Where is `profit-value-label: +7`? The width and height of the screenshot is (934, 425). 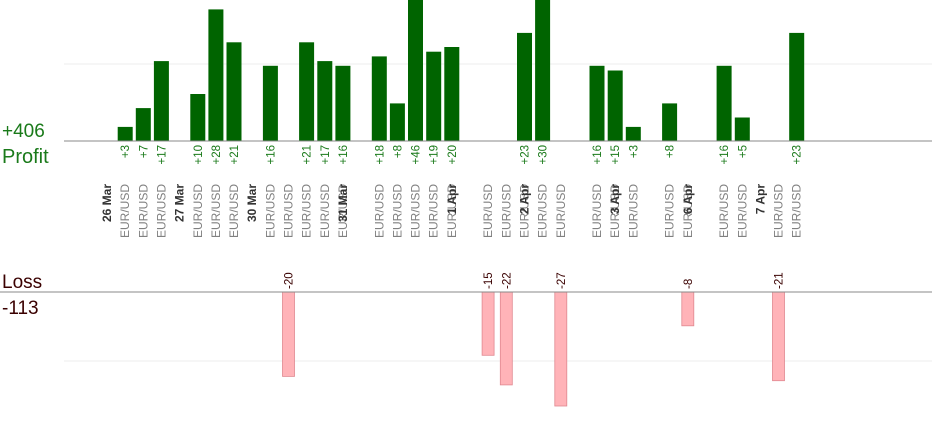
profit-value-label: +7 is located at coordinates (144, 151).